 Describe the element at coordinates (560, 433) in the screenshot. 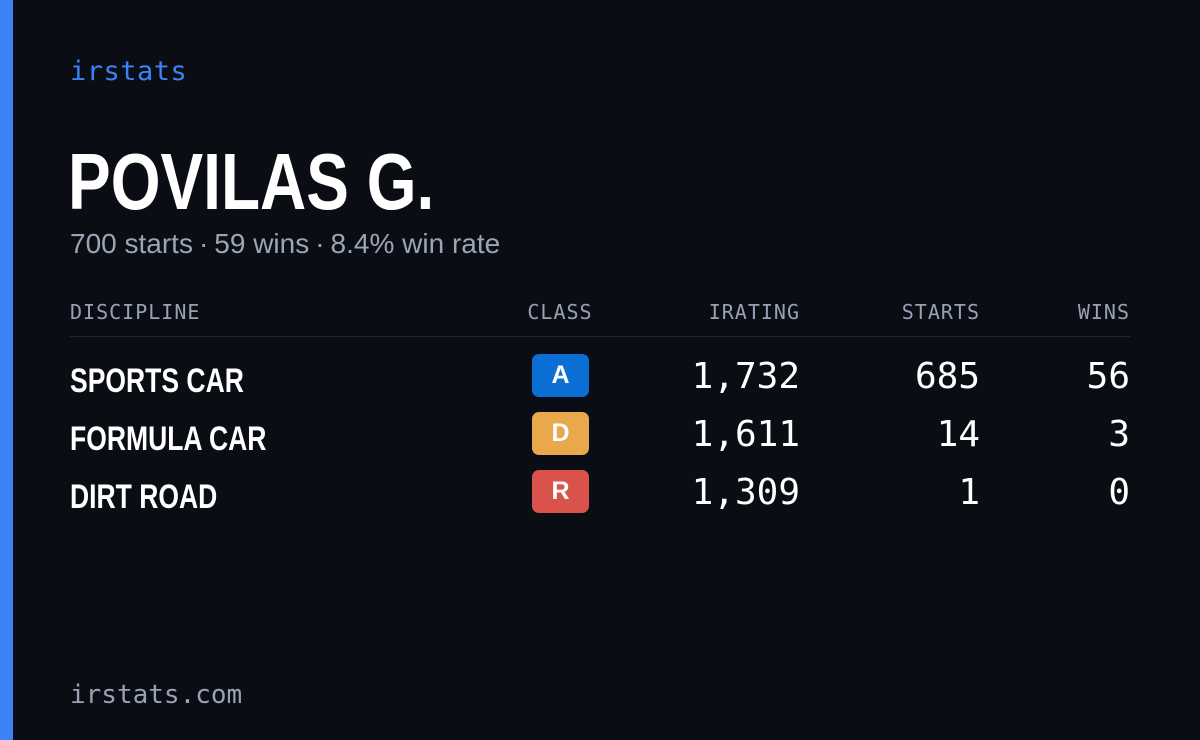

I see `class-badge: D` at that location.